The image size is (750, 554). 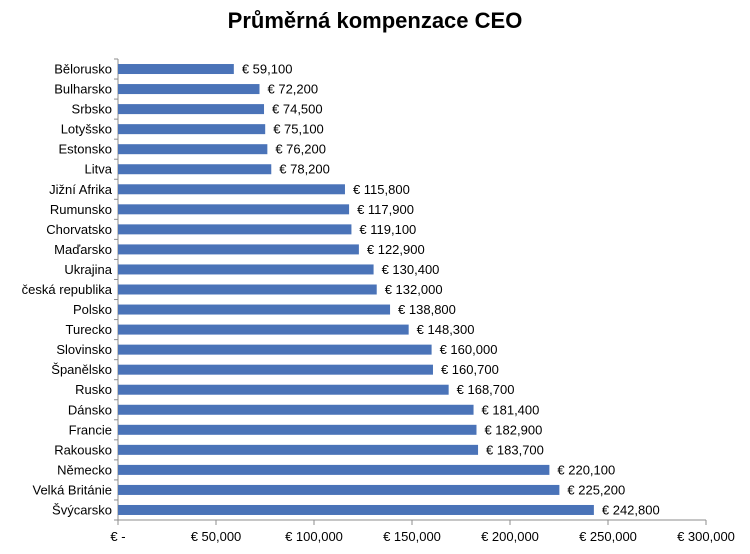 What do you see at coordinates (631, 509) in the screenshot?
I see `data-label: € 242,800` at bounding box center [631, 509].